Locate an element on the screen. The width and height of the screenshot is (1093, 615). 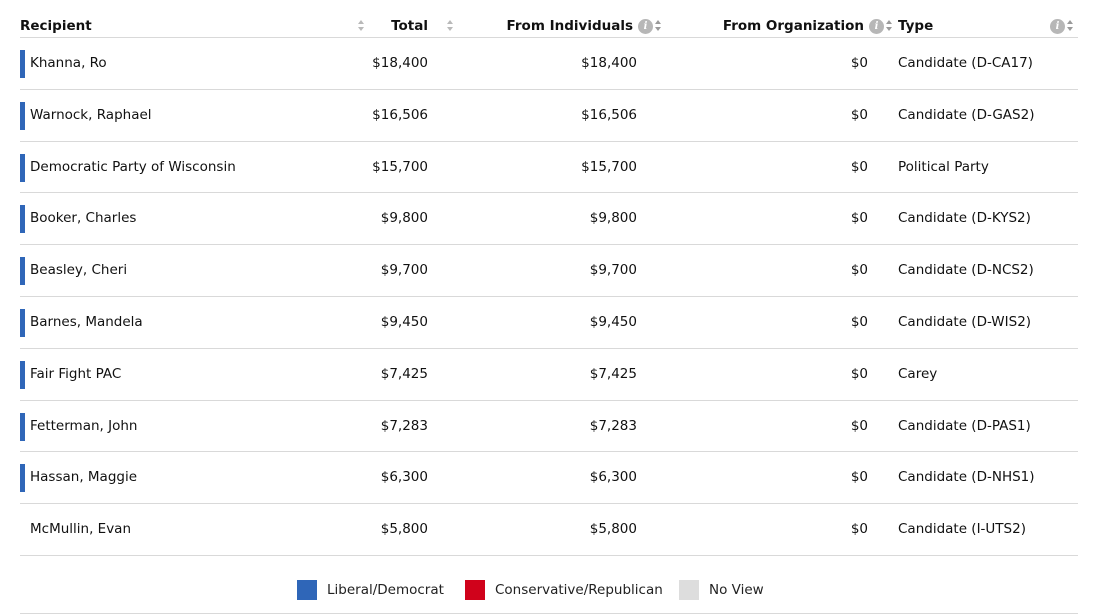
legend-swatch-no-view is located at coordinates (689, 590).